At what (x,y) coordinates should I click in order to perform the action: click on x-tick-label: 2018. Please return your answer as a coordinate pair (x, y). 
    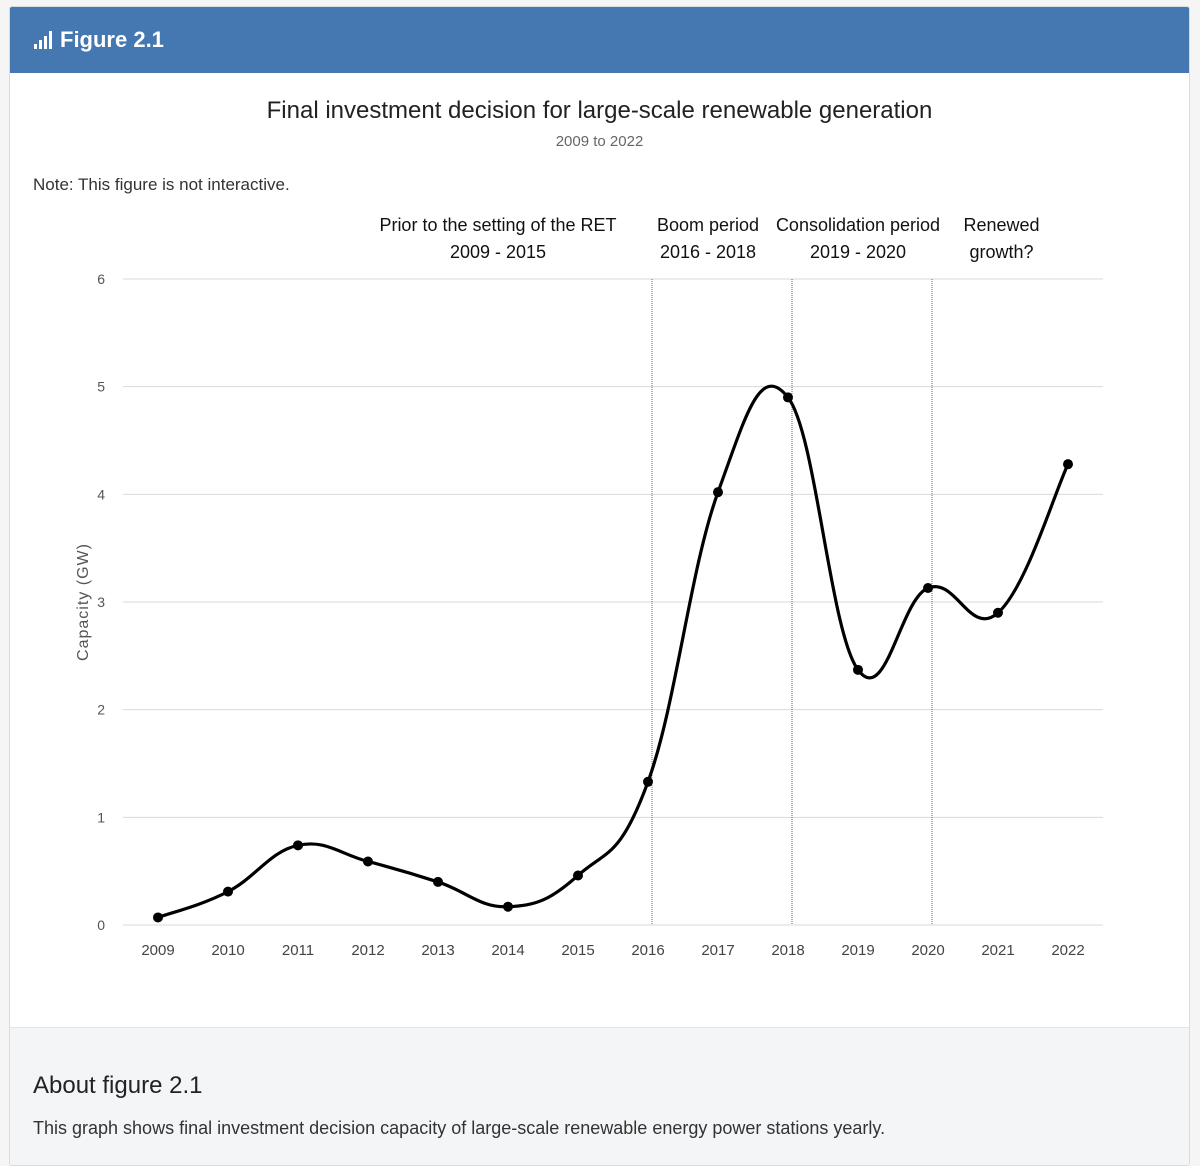
    Looking at the image, I should click on (787, 950).